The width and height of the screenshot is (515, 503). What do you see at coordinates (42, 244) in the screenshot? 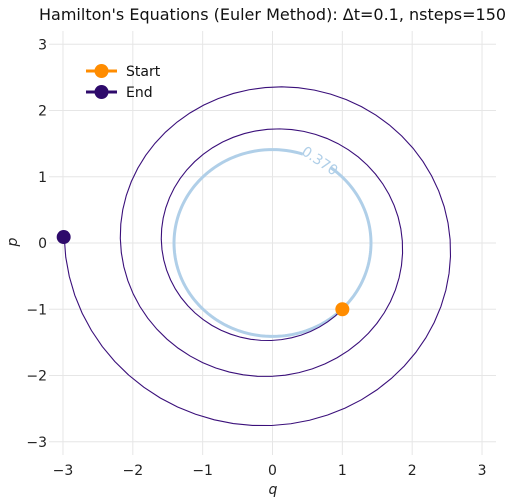
I see `y-tick-label: 0` at bounding box center [42, 244].